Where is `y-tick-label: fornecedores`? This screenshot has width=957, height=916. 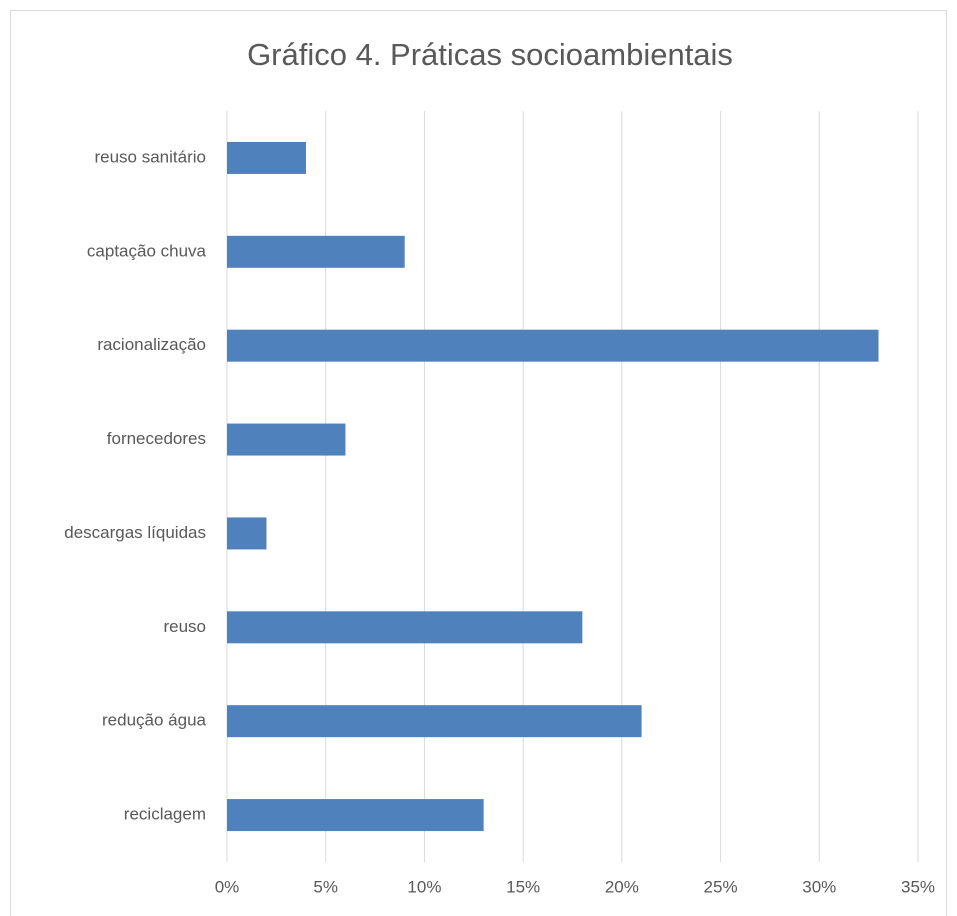
y-tick-label: fornecedores is located at coordinates (156, 438).